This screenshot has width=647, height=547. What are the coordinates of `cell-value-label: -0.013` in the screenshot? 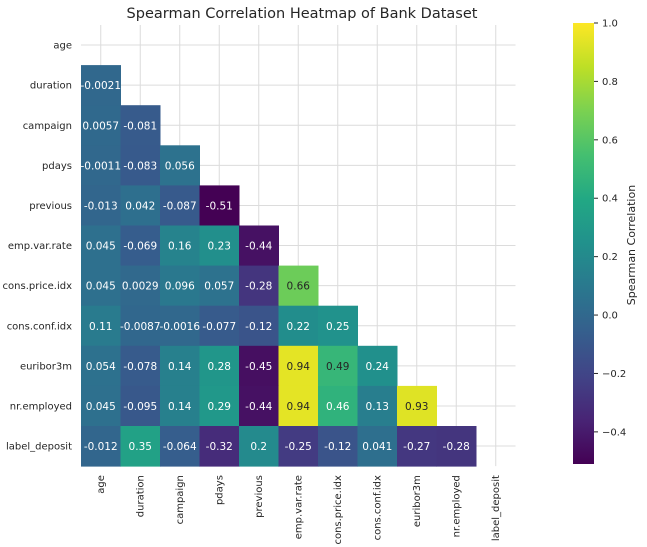 It's located at (101, 206).